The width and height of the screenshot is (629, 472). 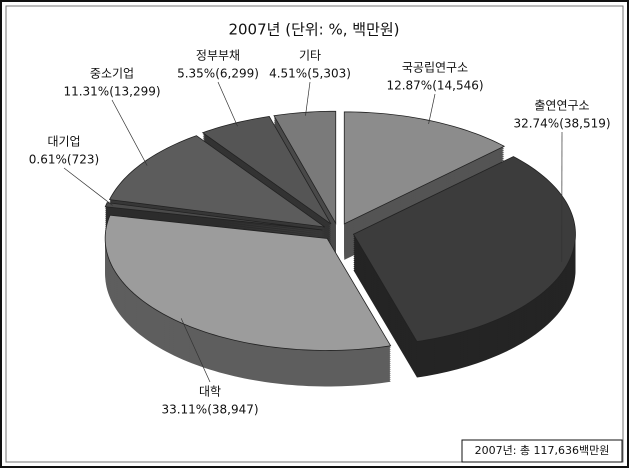 I want to click on slice-name: 정부부채, so click(x=218, y=56).